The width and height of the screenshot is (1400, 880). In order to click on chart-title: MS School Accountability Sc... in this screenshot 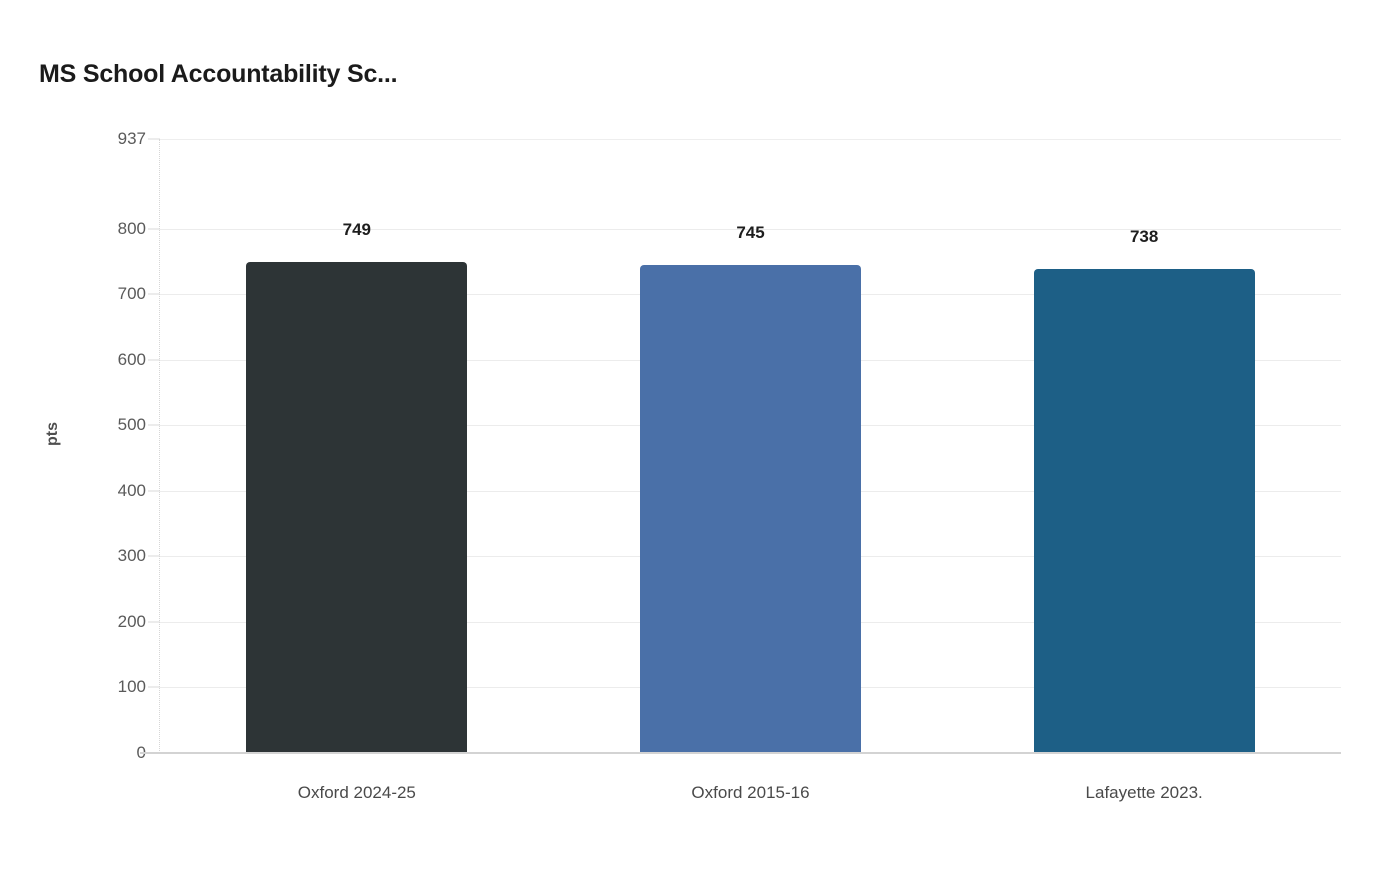, I will do `click(218, 74)`.